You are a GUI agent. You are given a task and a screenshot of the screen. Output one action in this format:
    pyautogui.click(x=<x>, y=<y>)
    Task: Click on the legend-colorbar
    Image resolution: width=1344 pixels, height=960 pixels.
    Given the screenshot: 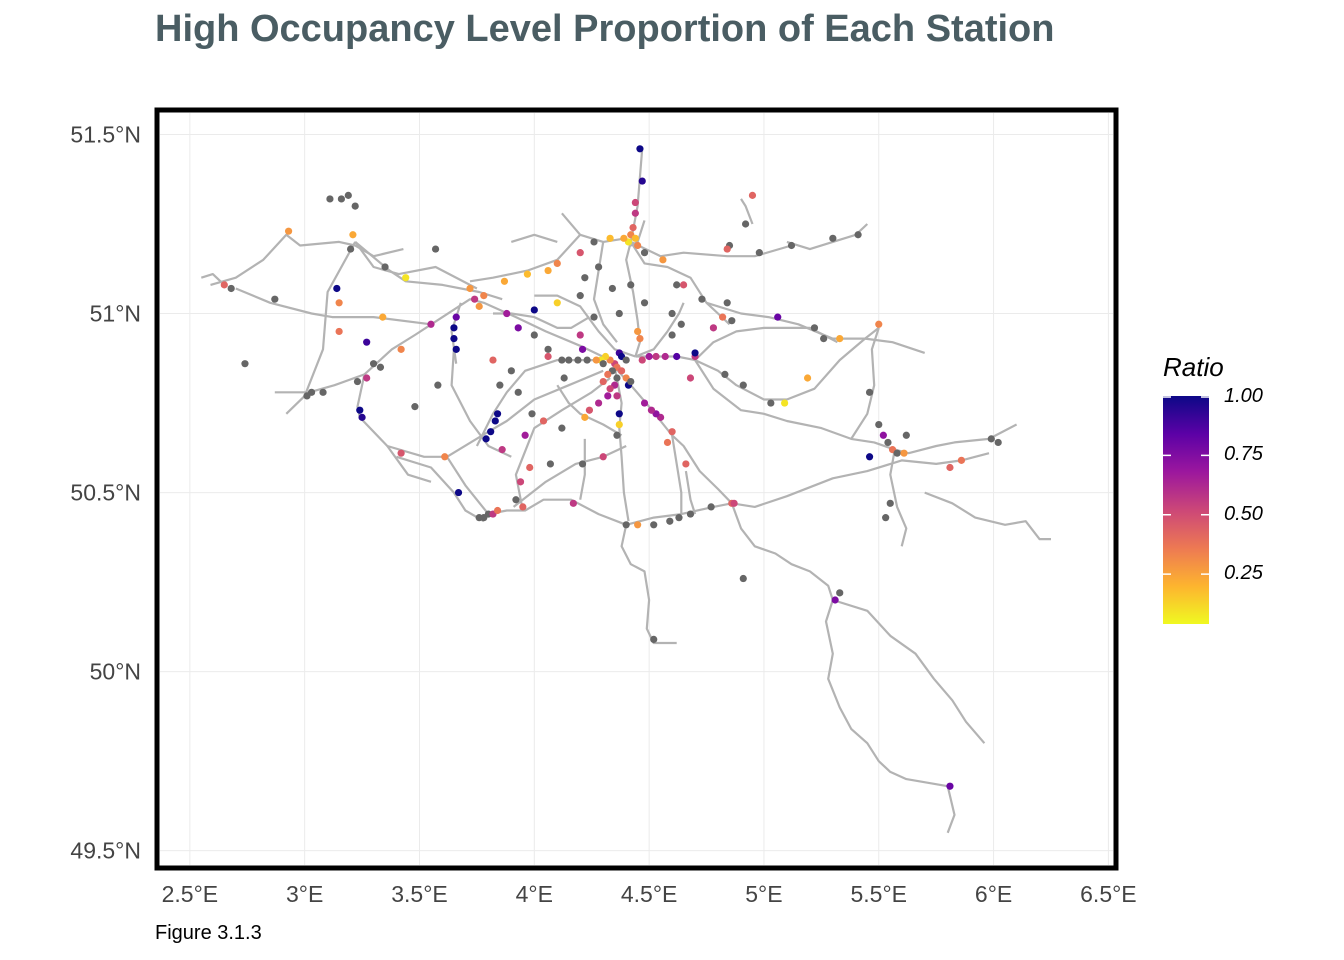 What is the action you would take?
    pyautogui.click(x=1186, y=510)
    